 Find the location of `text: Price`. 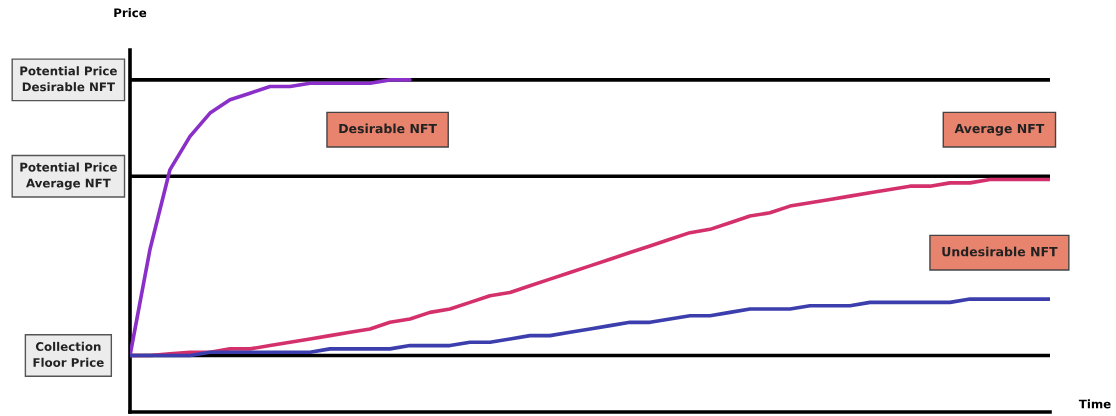

text: Price is located at coordinates (130, 13).